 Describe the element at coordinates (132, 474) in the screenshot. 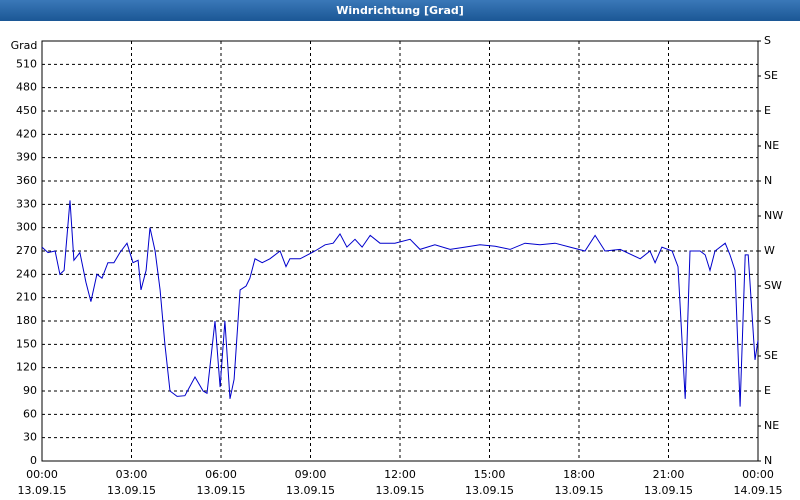

I see `x-tick-label: 03:00` at that location.